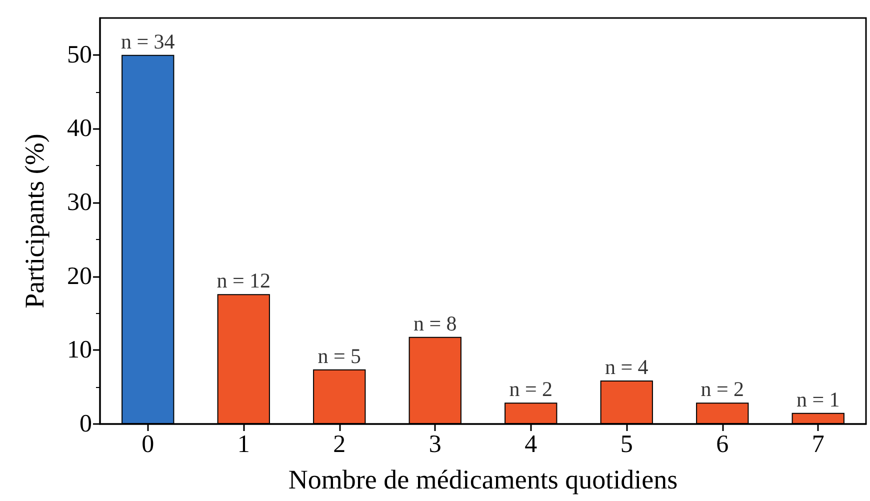  I want to click on y-tick-label: 40, so click(79, 128).